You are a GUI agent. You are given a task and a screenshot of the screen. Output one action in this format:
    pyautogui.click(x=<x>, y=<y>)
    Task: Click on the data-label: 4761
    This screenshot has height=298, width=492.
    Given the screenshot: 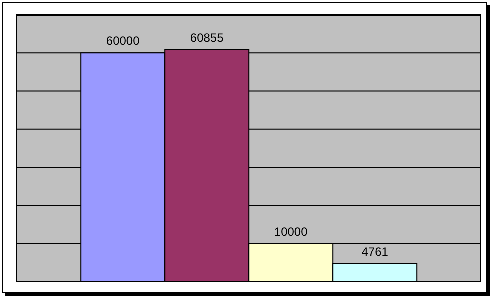 What is the action you would take?
    pyautogui.click(x=375, y=251)
    